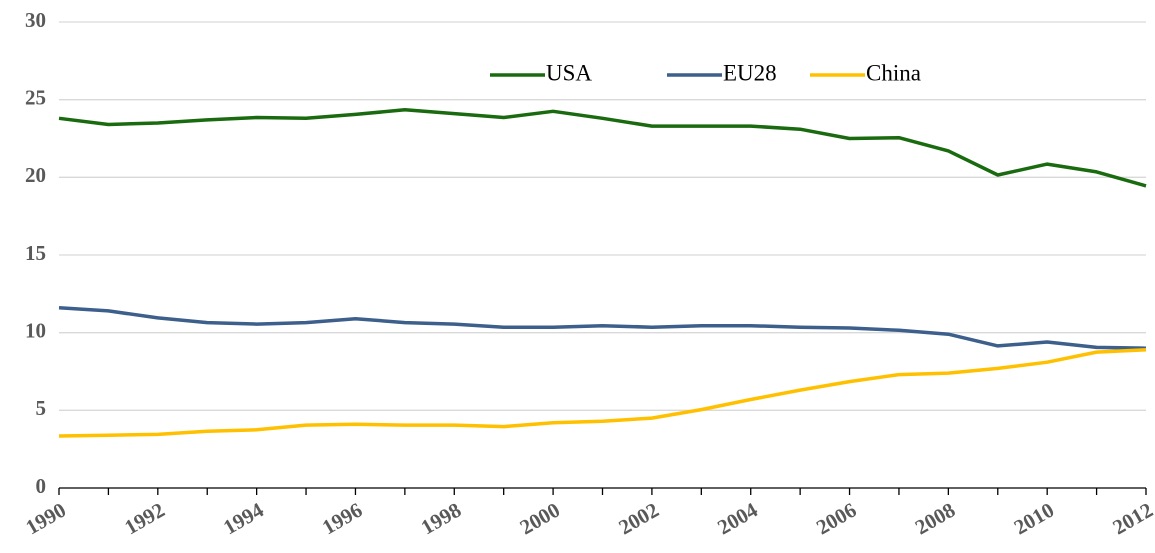  I want to click on x-tick-label: 2010, so click(1034, 519).